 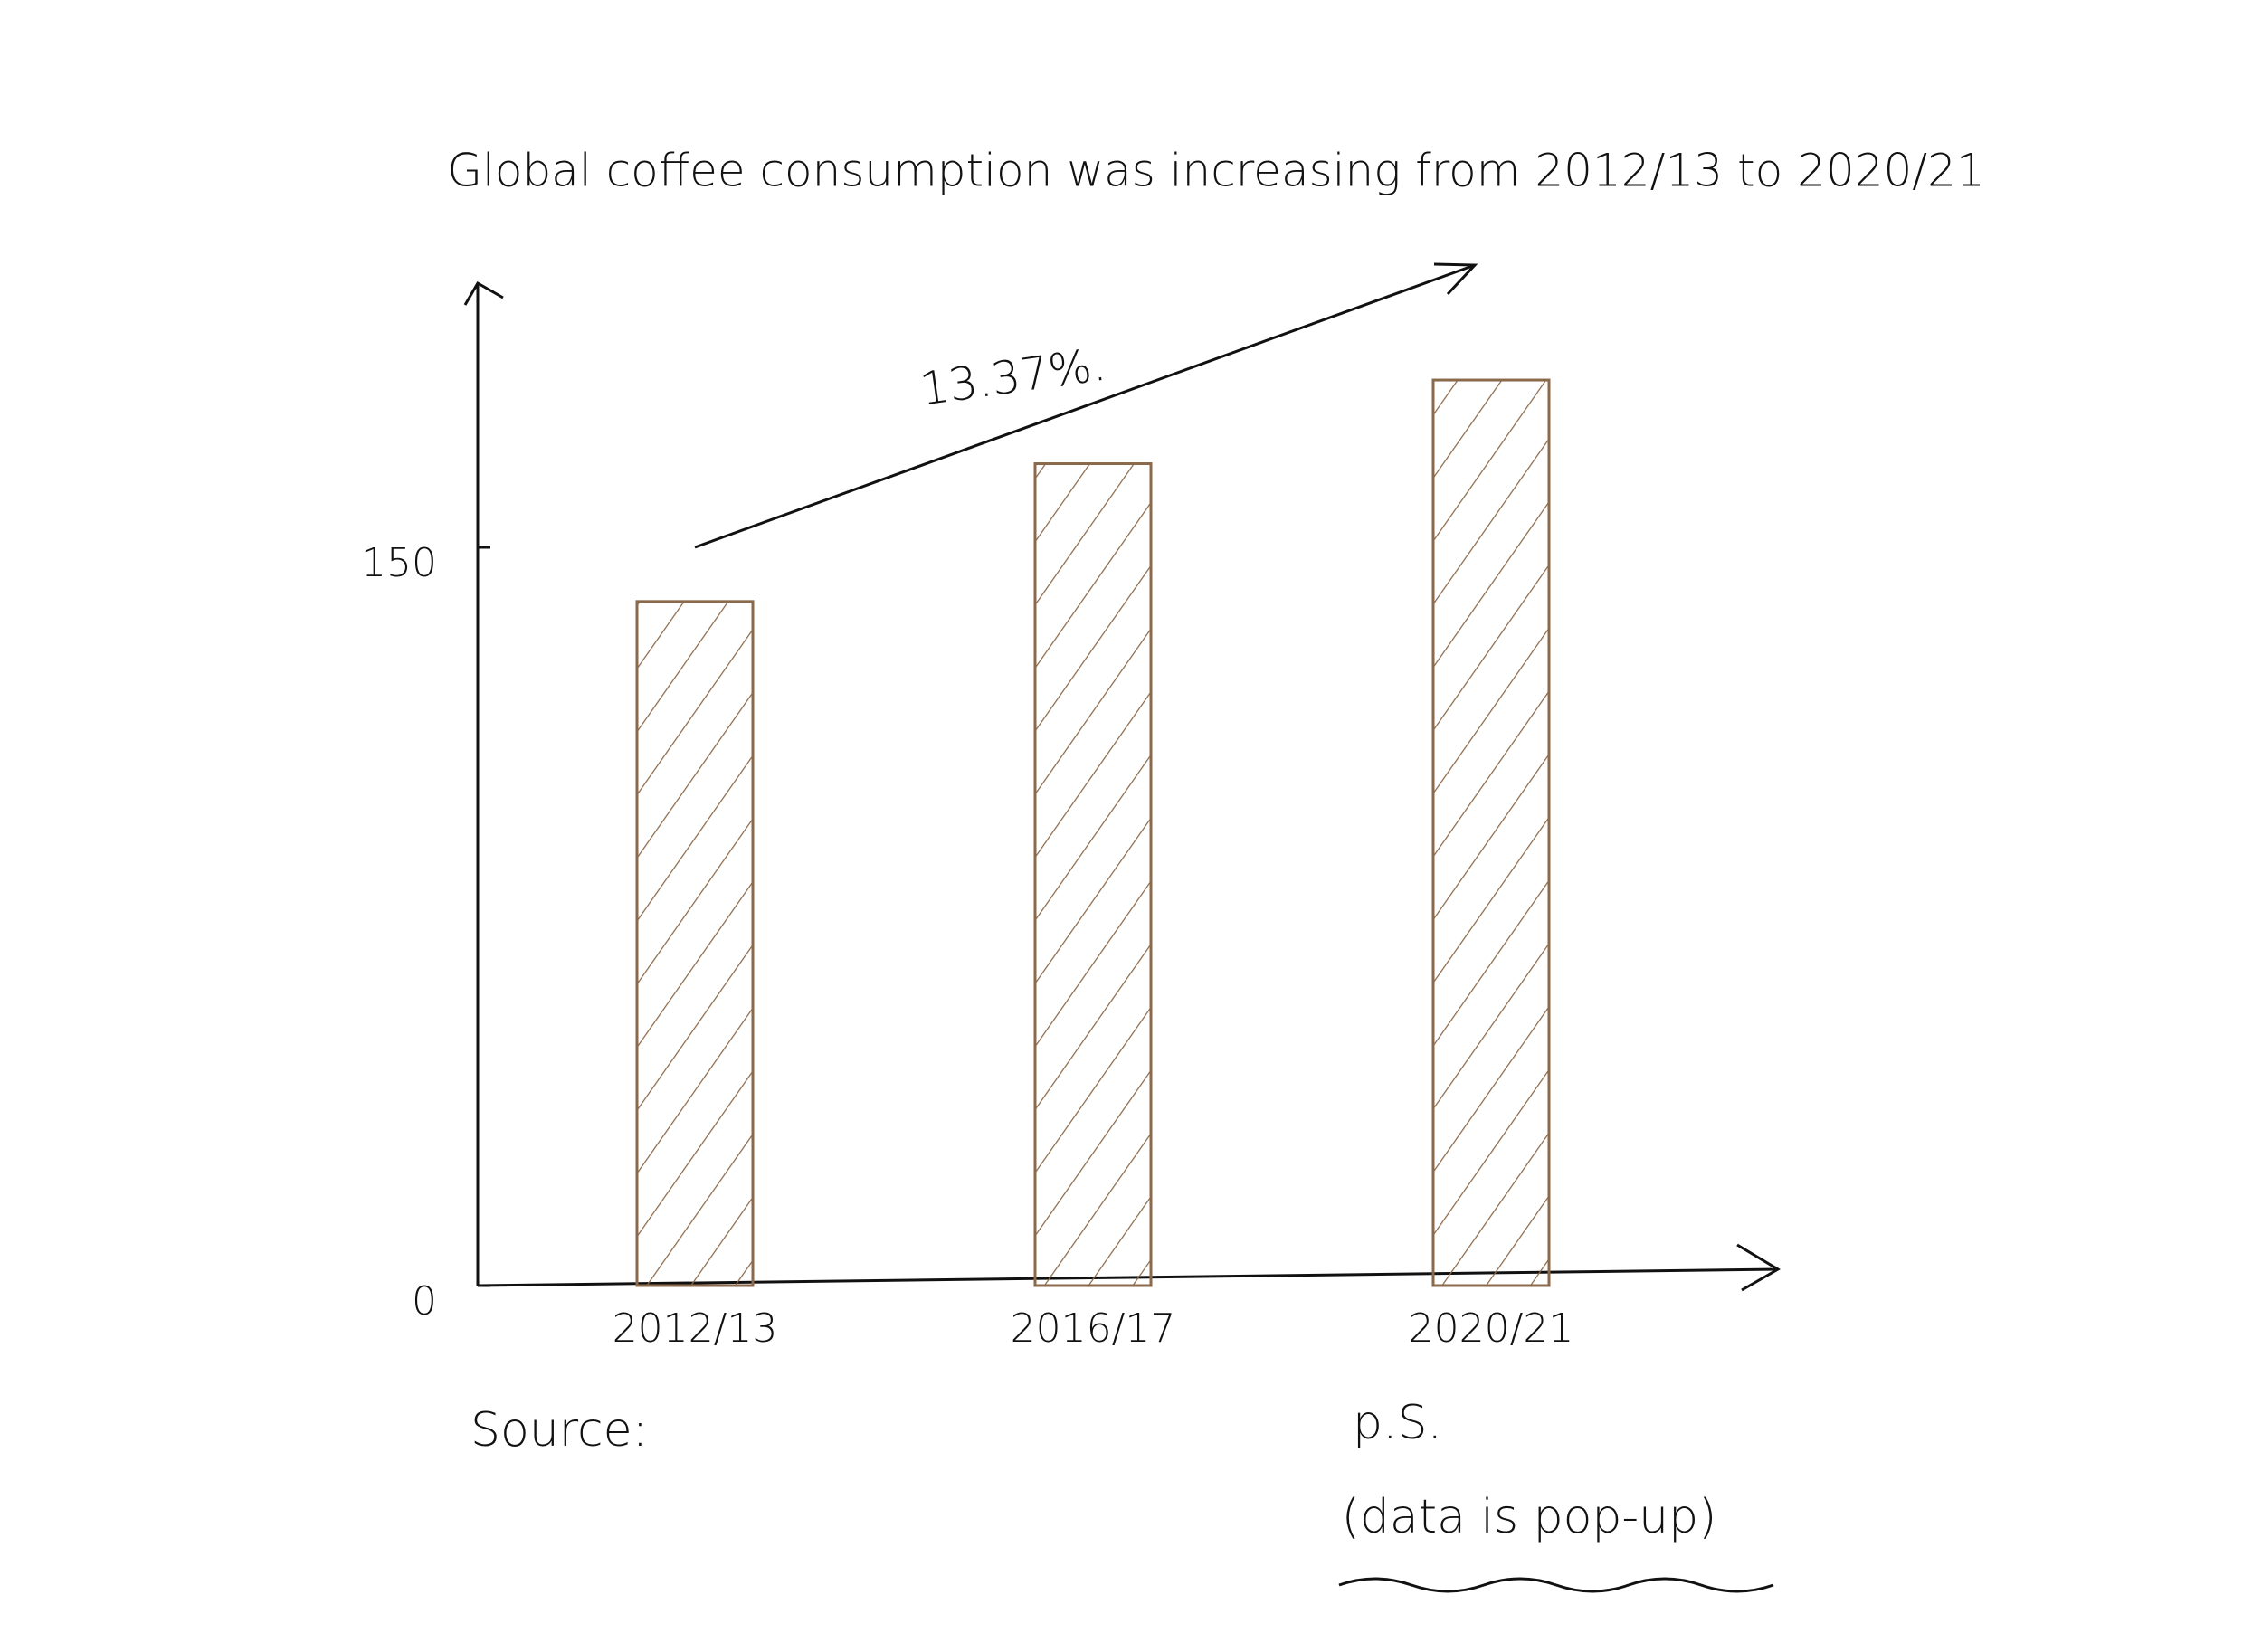 I want to click on x-tick-label: 2020/21, so click(x=1491, y=1328).